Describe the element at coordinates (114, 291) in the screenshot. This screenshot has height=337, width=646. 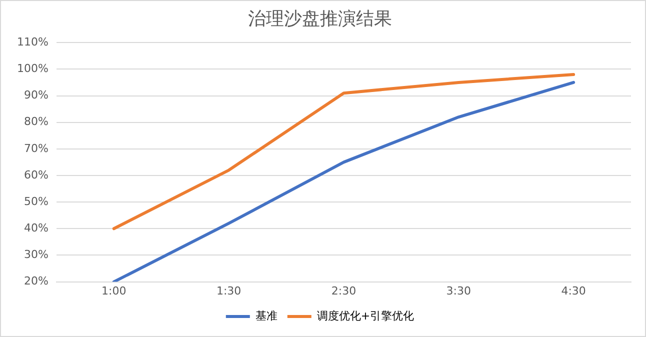
I see `x-tick-label: 1:00` at that location.